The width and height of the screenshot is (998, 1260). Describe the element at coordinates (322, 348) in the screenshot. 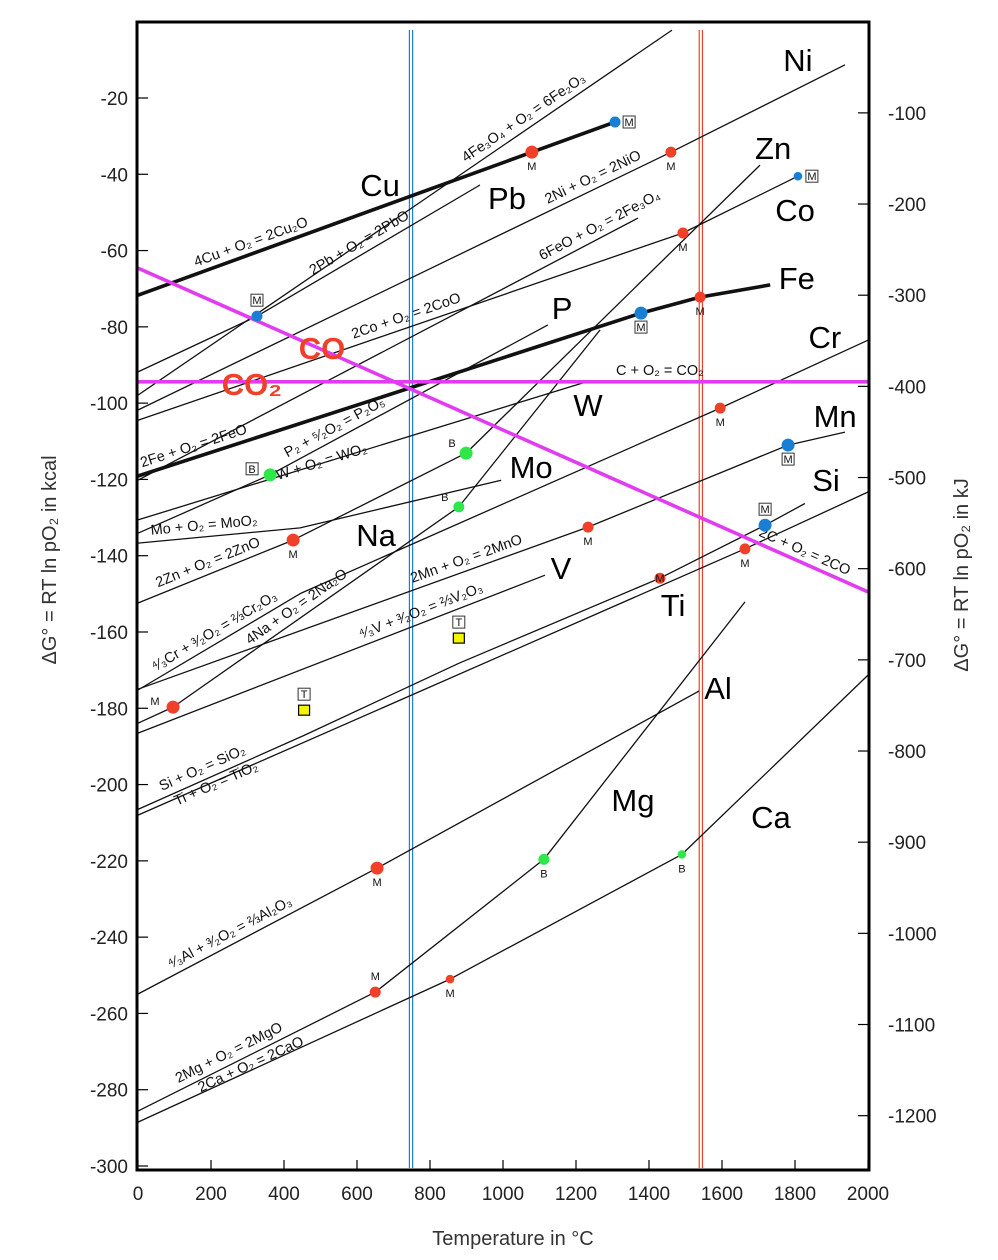

I see `element-label-CO: CO` at that location.